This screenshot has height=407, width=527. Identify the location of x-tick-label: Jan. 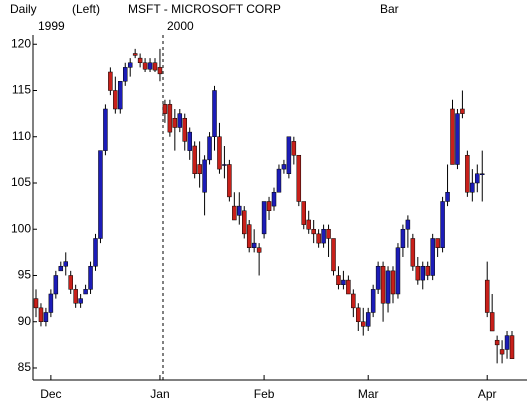
(159, 394).